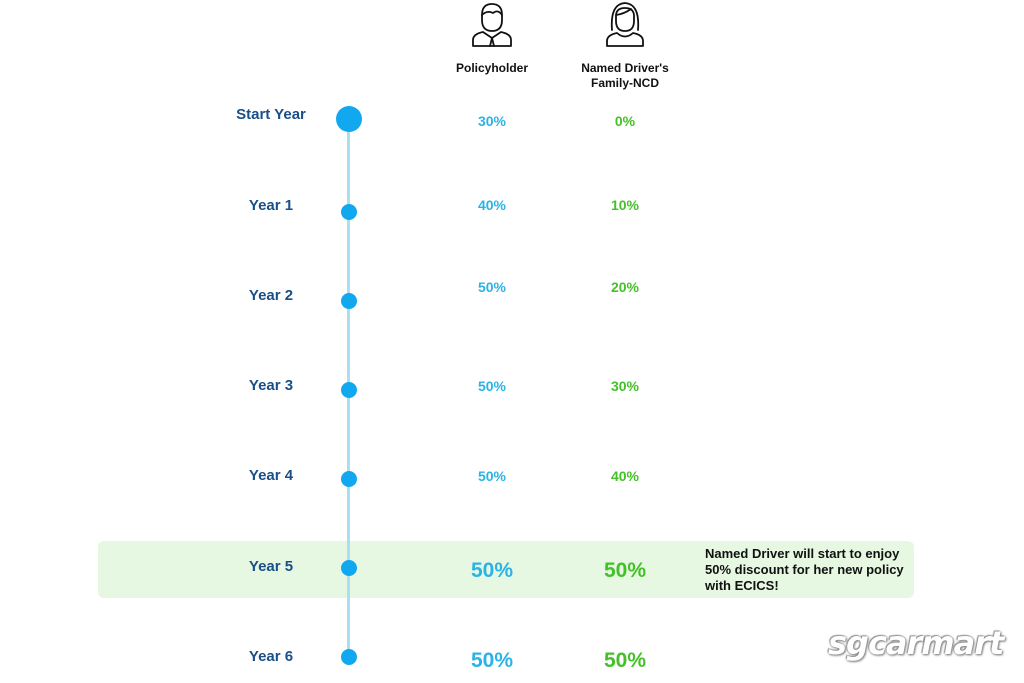 This screenshot has height=683, width=1024. I want to click on policyholder-value-6: 50%, so click(492, 660).